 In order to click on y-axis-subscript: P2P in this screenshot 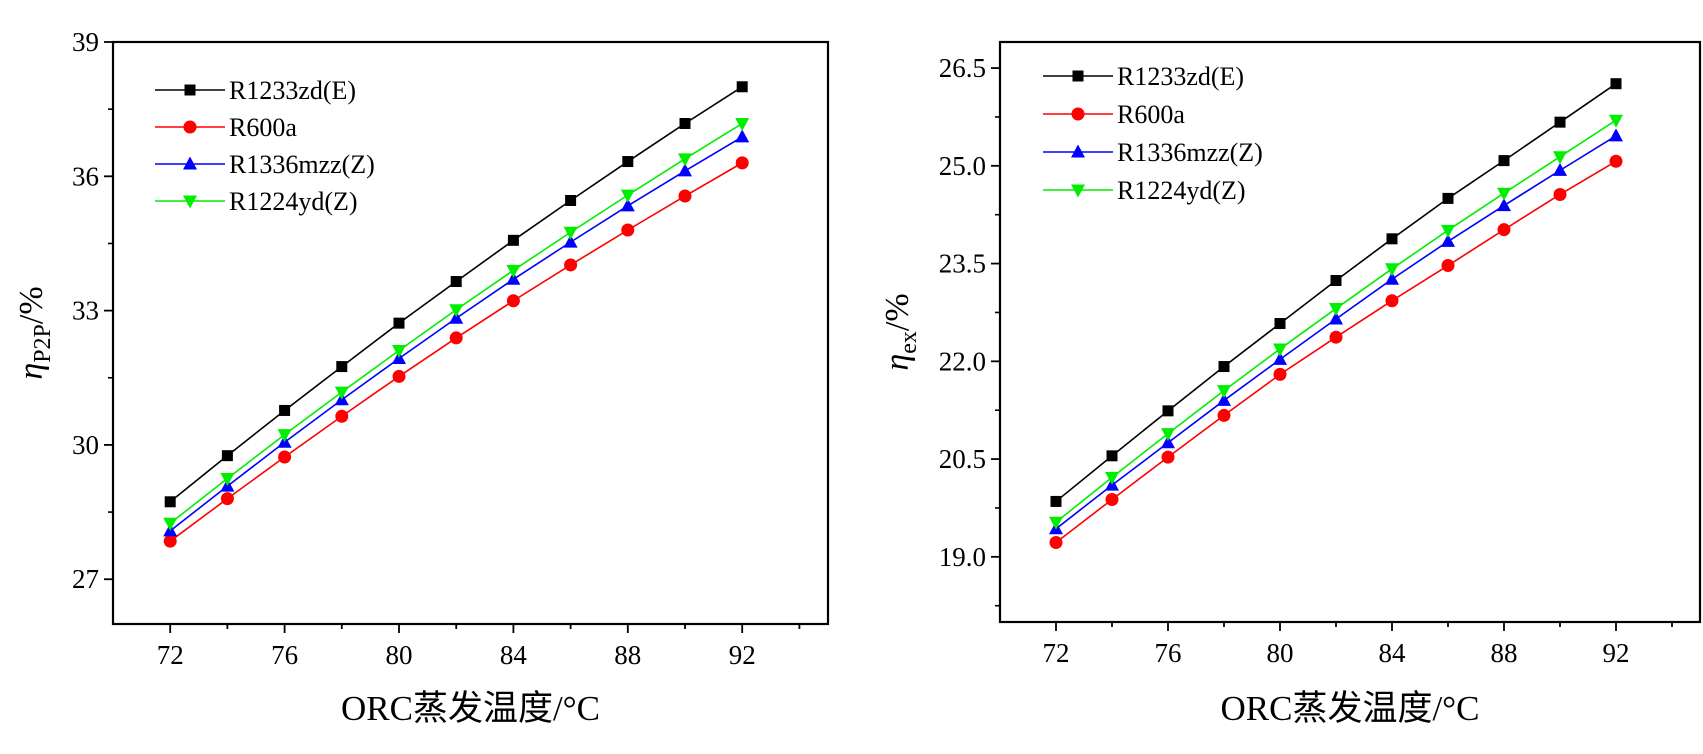, I will do `click(43, 343)`.